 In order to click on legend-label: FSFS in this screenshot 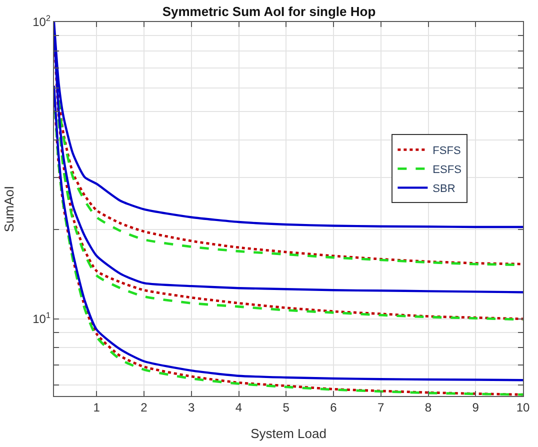, I will do `click(446, 150)`.